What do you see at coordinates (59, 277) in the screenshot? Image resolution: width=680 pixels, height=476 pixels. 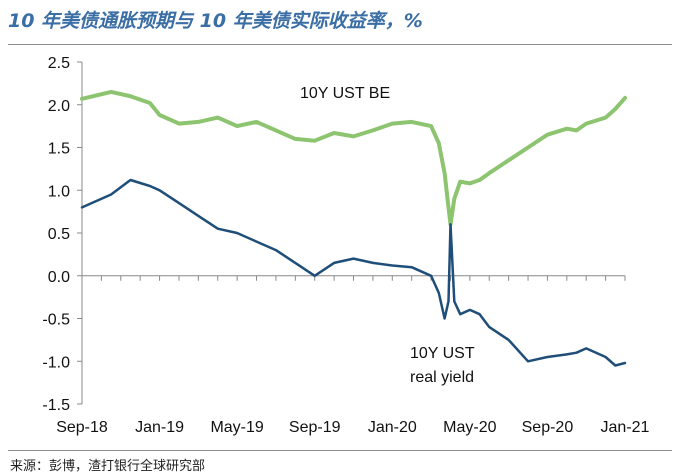 I see `y-tick-label: 0.0` at bounding box center [59, 277].